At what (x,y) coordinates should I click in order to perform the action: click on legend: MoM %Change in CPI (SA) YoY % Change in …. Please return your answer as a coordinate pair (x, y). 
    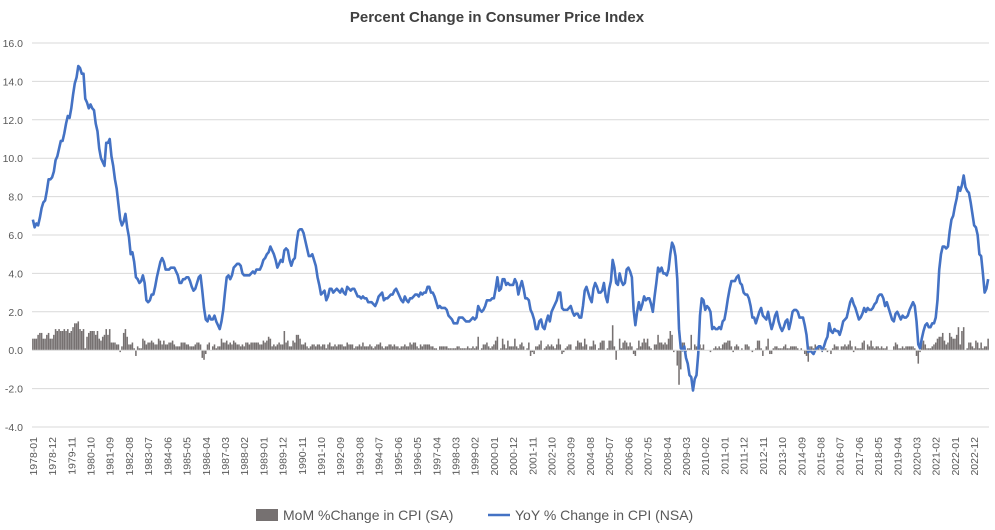
    Looking at the image, I should click on (474, 515).